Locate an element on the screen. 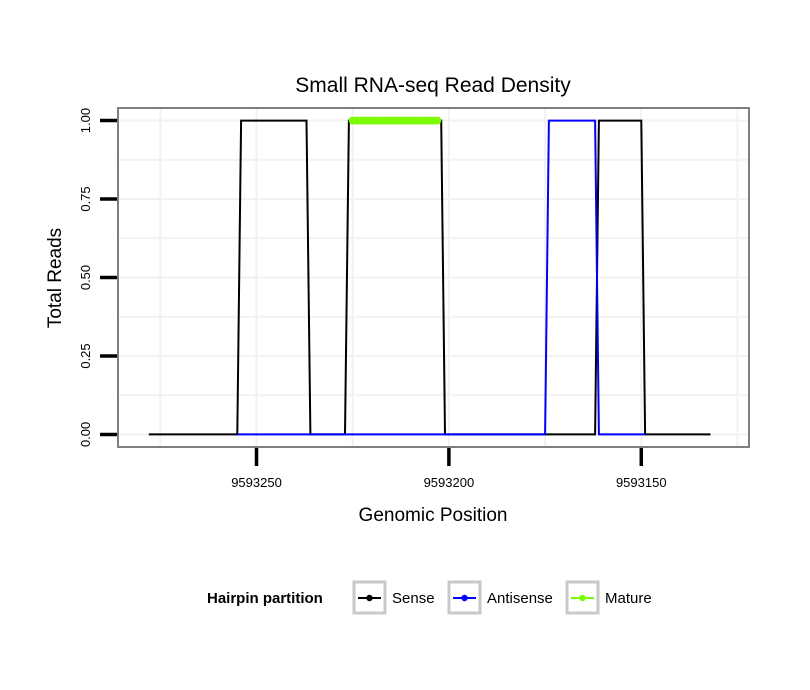 The width and height of the screenshot is (810, 690). x-tick-label: 9593250 is located at coordinates (256, 482).